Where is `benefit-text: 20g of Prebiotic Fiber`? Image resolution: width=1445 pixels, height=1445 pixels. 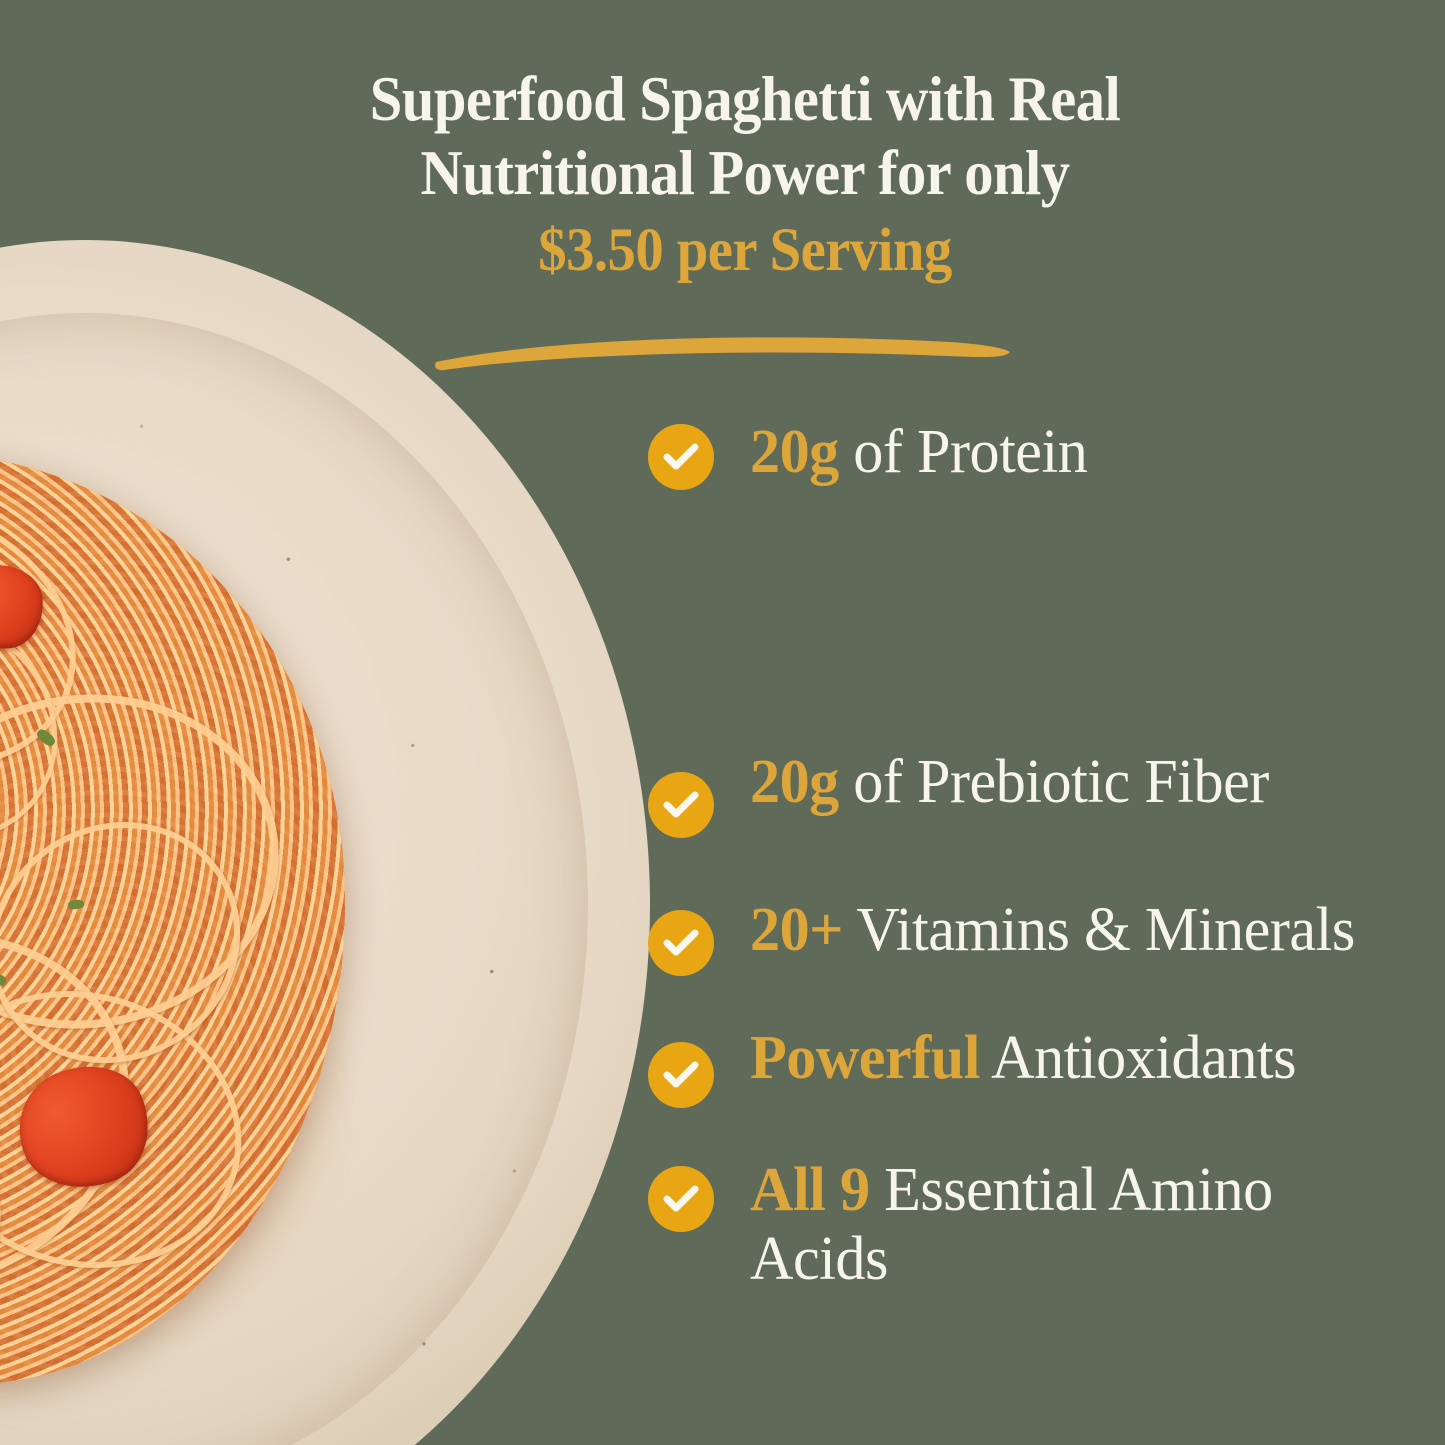
benefit-text: 20g of Prebiotic Fiber is located at coordinates (1009, 781).